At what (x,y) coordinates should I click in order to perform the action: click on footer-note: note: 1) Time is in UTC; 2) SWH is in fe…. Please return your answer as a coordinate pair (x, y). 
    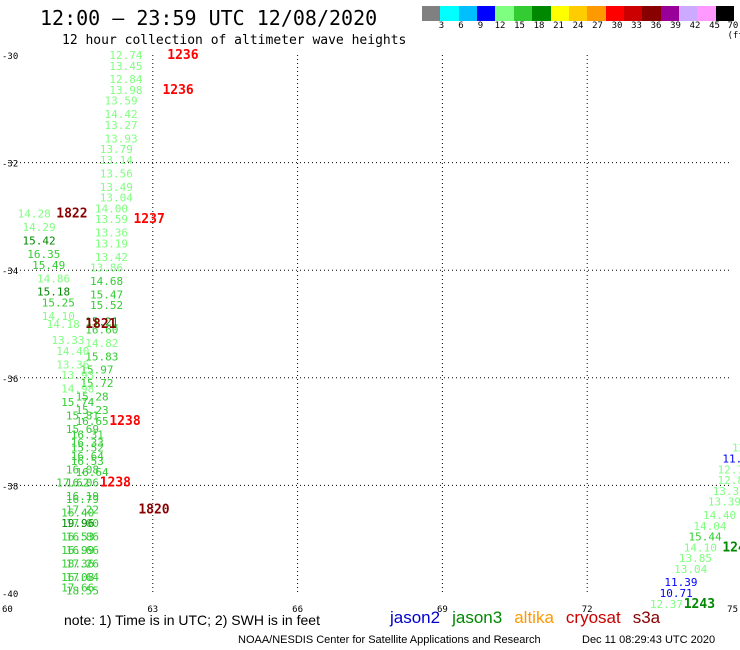
    Looking at the image, I should click on (192, 620).